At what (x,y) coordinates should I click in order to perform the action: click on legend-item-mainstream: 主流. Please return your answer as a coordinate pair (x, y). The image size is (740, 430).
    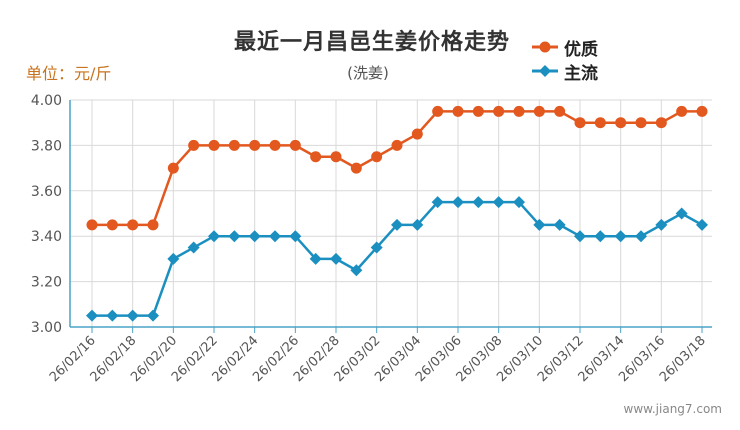
    Looking at the image, I should click on (565, 71).